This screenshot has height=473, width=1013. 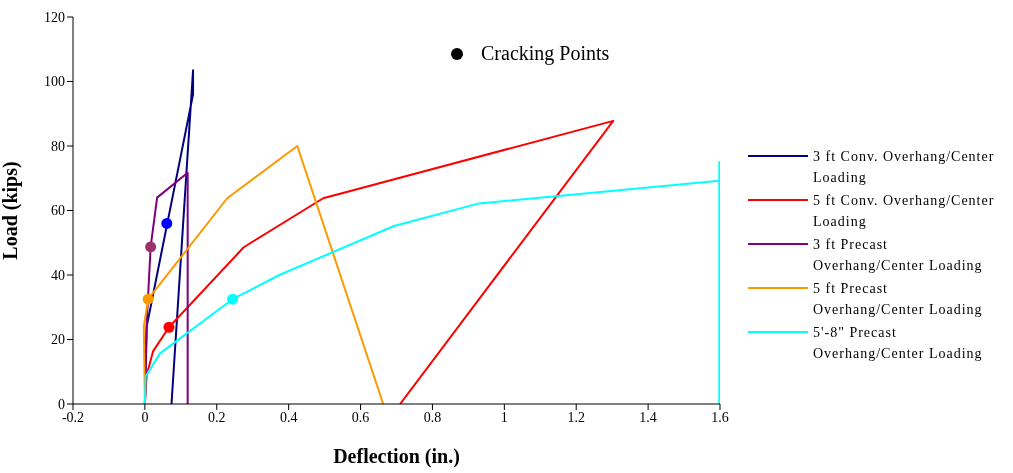 What do you see at coordinates (576, 417) in the screenshot?
I see `x-tick-label: 1.2` at bounding box center [576, 417].